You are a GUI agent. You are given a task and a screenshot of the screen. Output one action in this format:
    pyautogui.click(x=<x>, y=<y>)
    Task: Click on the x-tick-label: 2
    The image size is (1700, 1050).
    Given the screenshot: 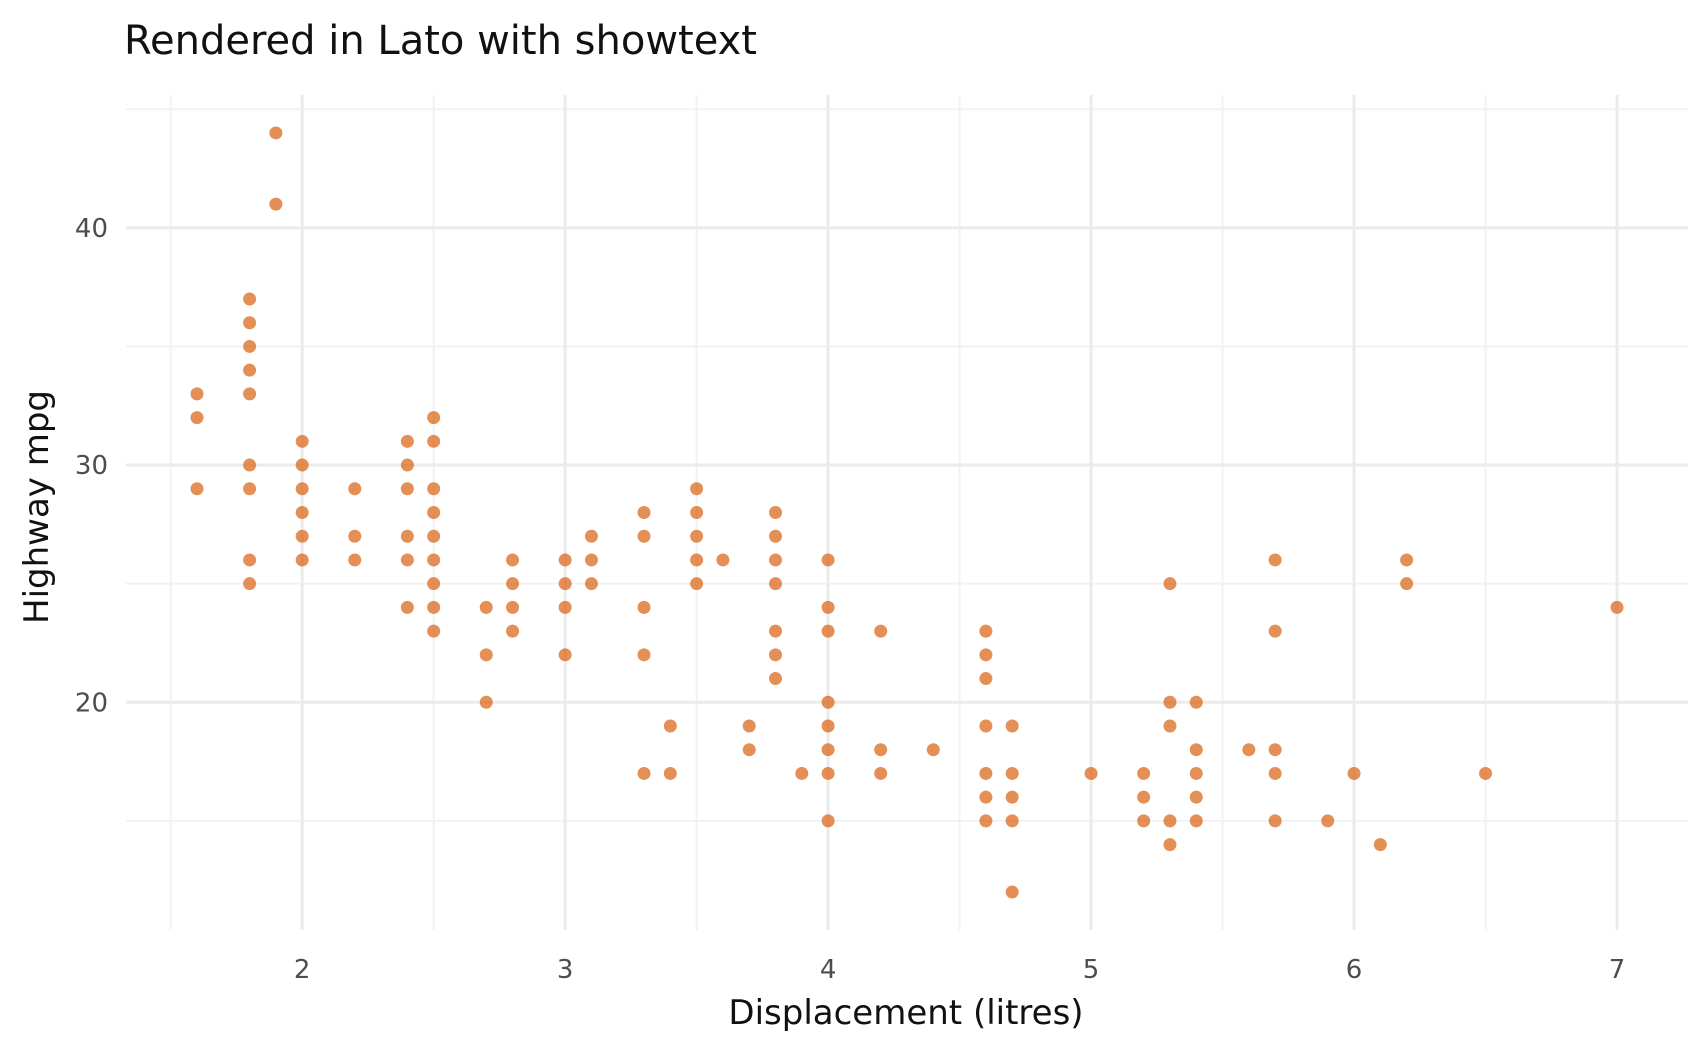 What is the action you would take?
    pyautogui.click(x=302, y=970)
    